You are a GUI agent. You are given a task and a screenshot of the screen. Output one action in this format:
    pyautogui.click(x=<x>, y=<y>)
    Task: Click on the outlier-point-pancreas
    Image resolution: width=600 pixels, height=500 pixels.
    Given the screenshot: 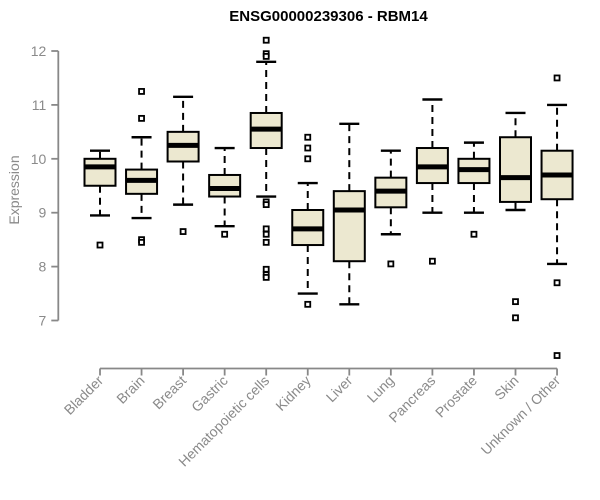 What is the action you would take?
    pyautogui.click(x=432, y=261)
    